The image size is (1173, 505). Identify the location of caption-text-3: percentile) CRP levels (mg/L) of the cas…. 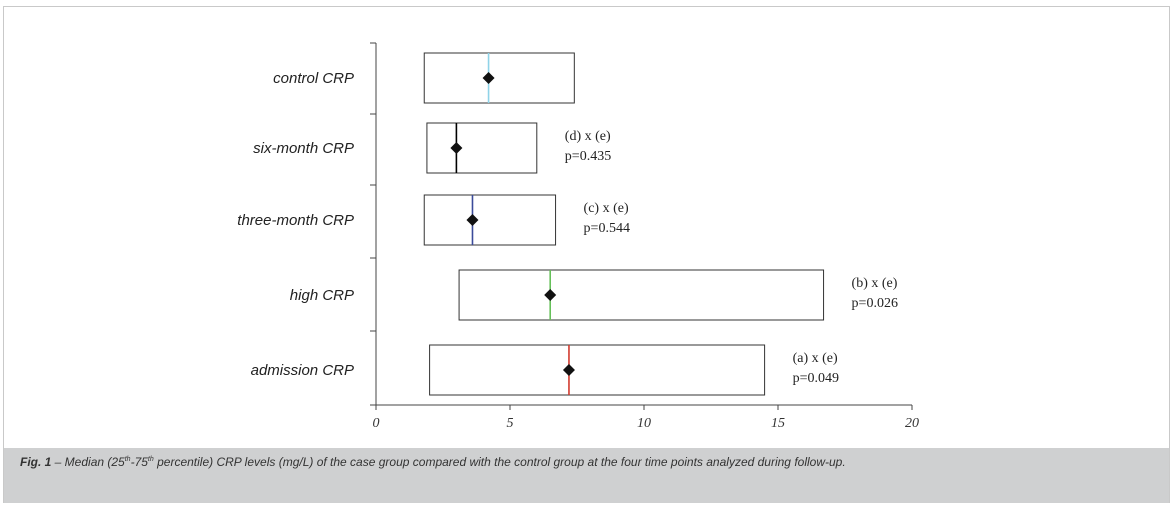
(499, 462).